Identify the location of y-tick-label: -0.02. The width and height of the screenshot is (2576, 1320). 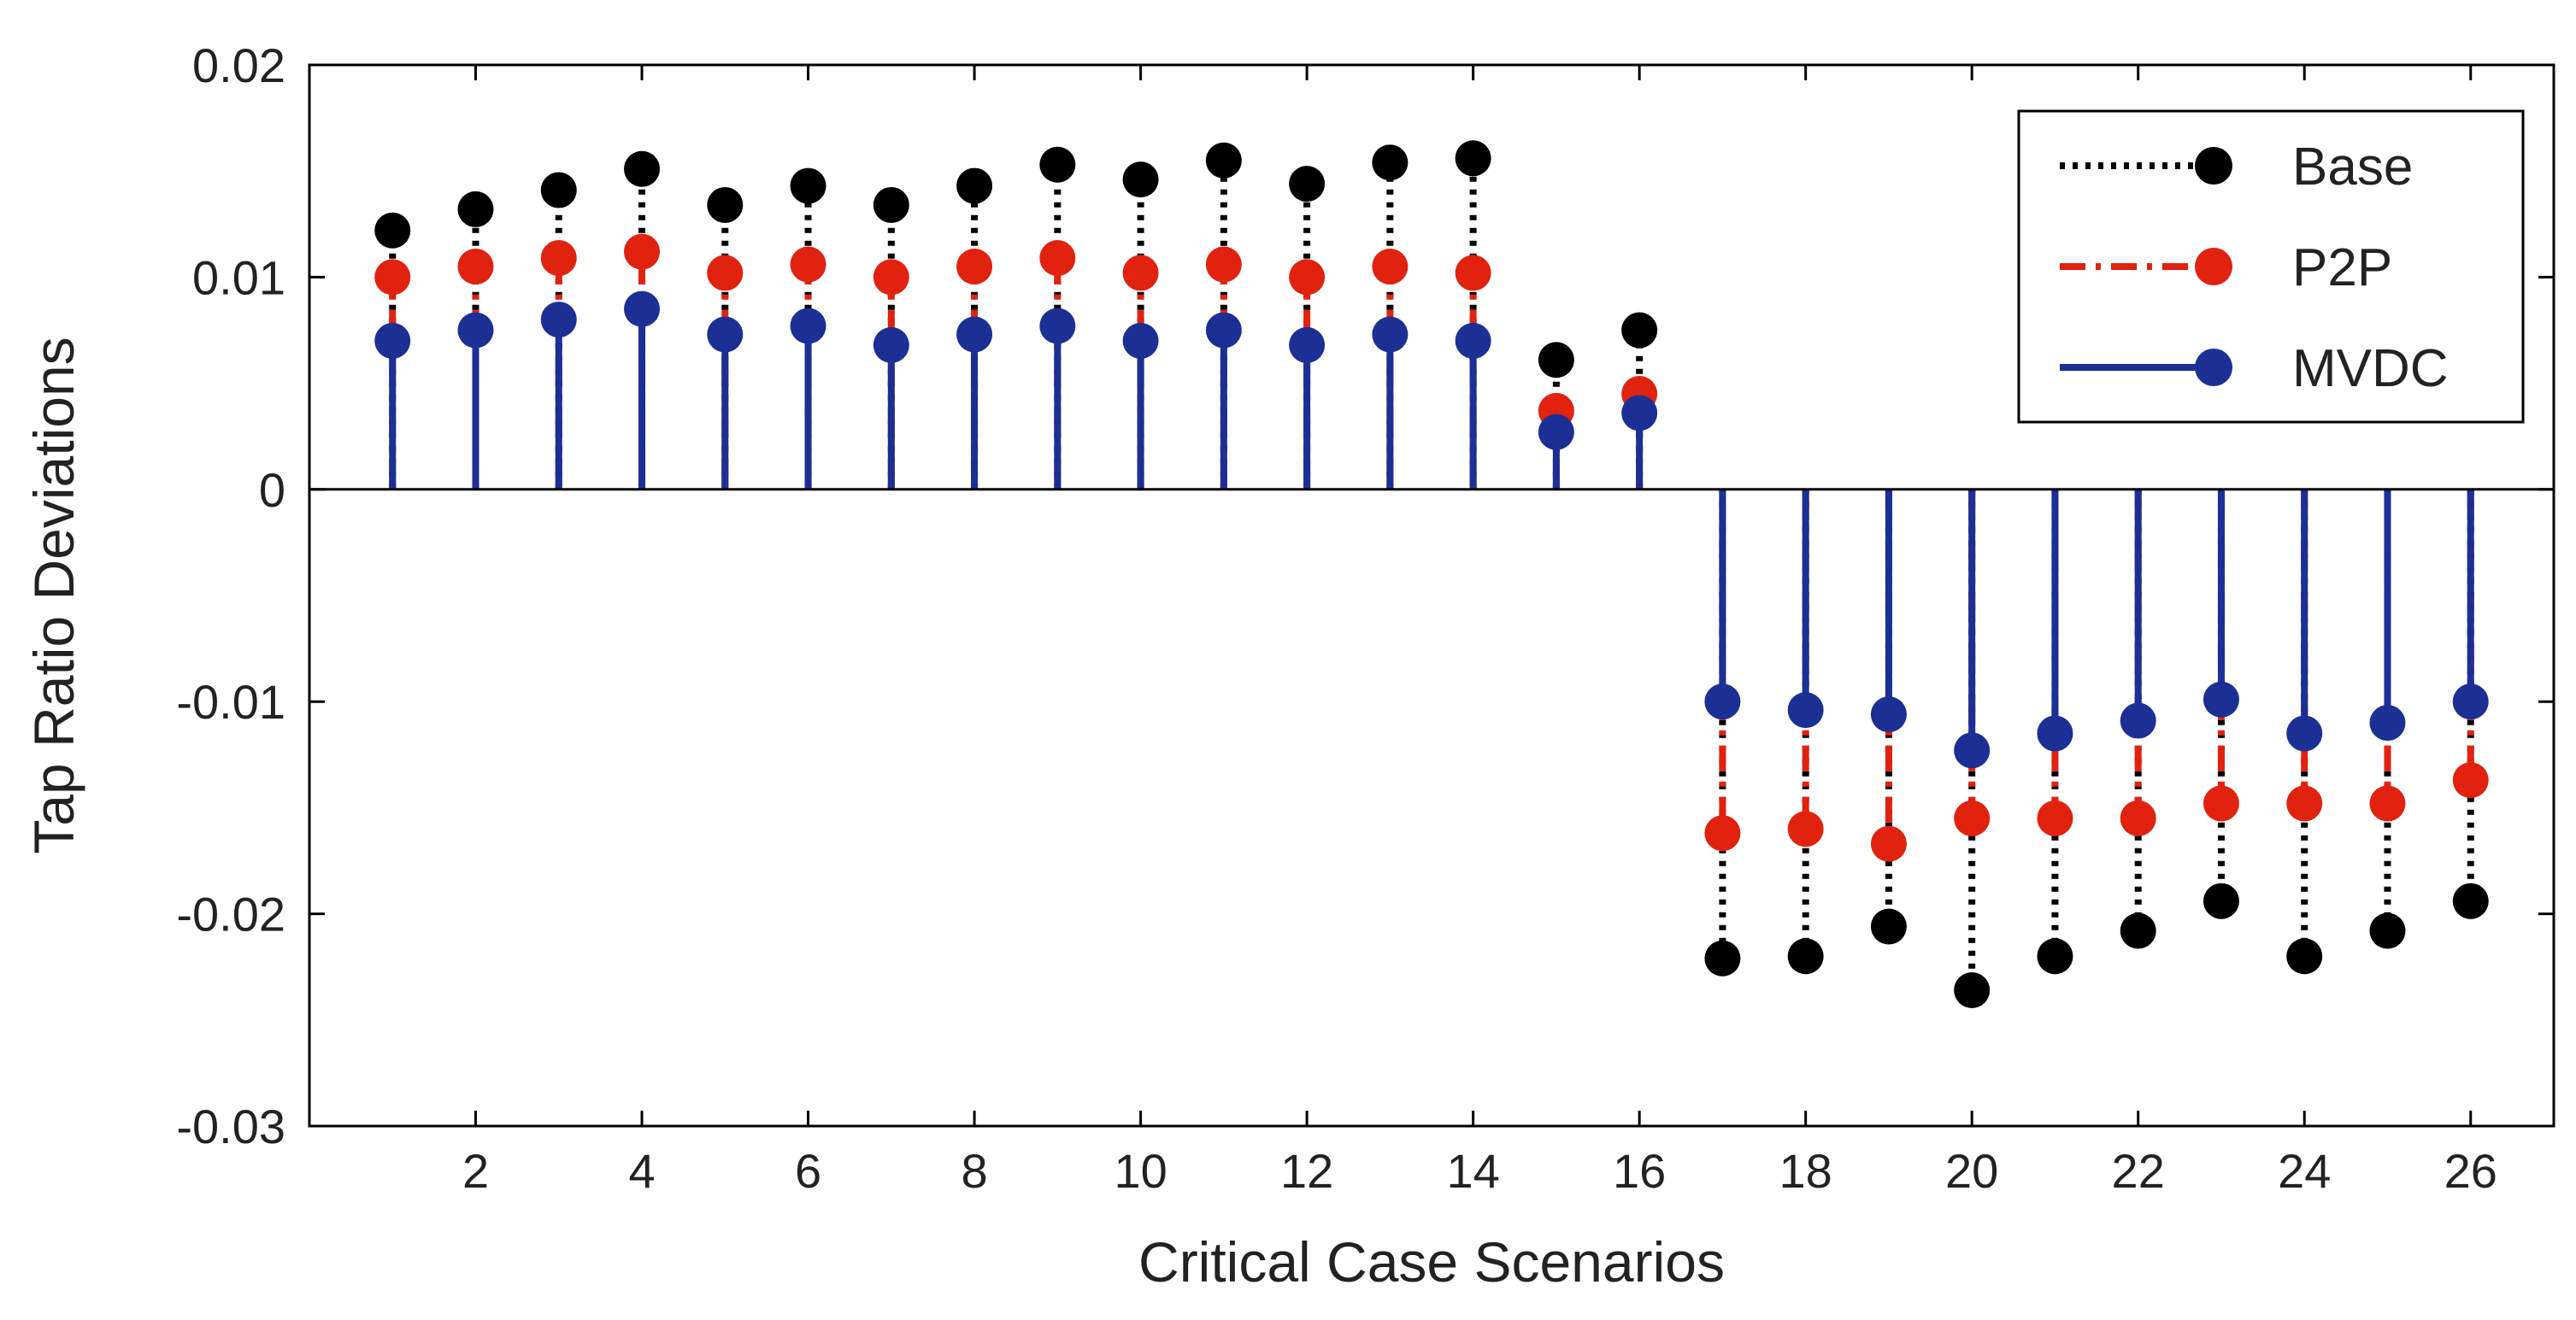
(230, 915).